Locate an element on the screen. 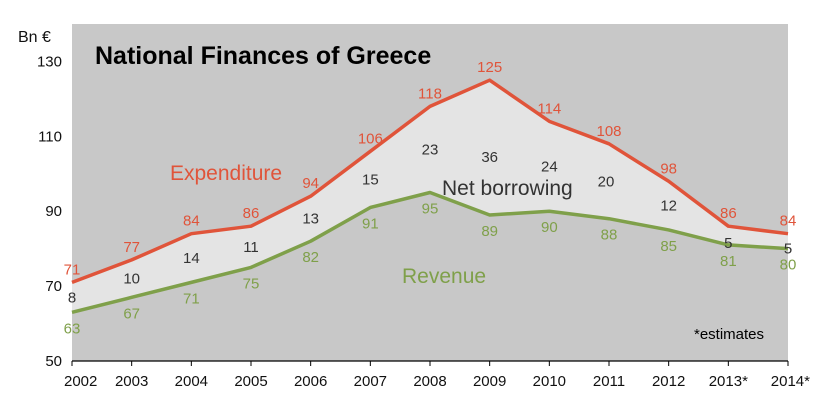  revenue-value-label: 90 is located at coordinates (549, 227).